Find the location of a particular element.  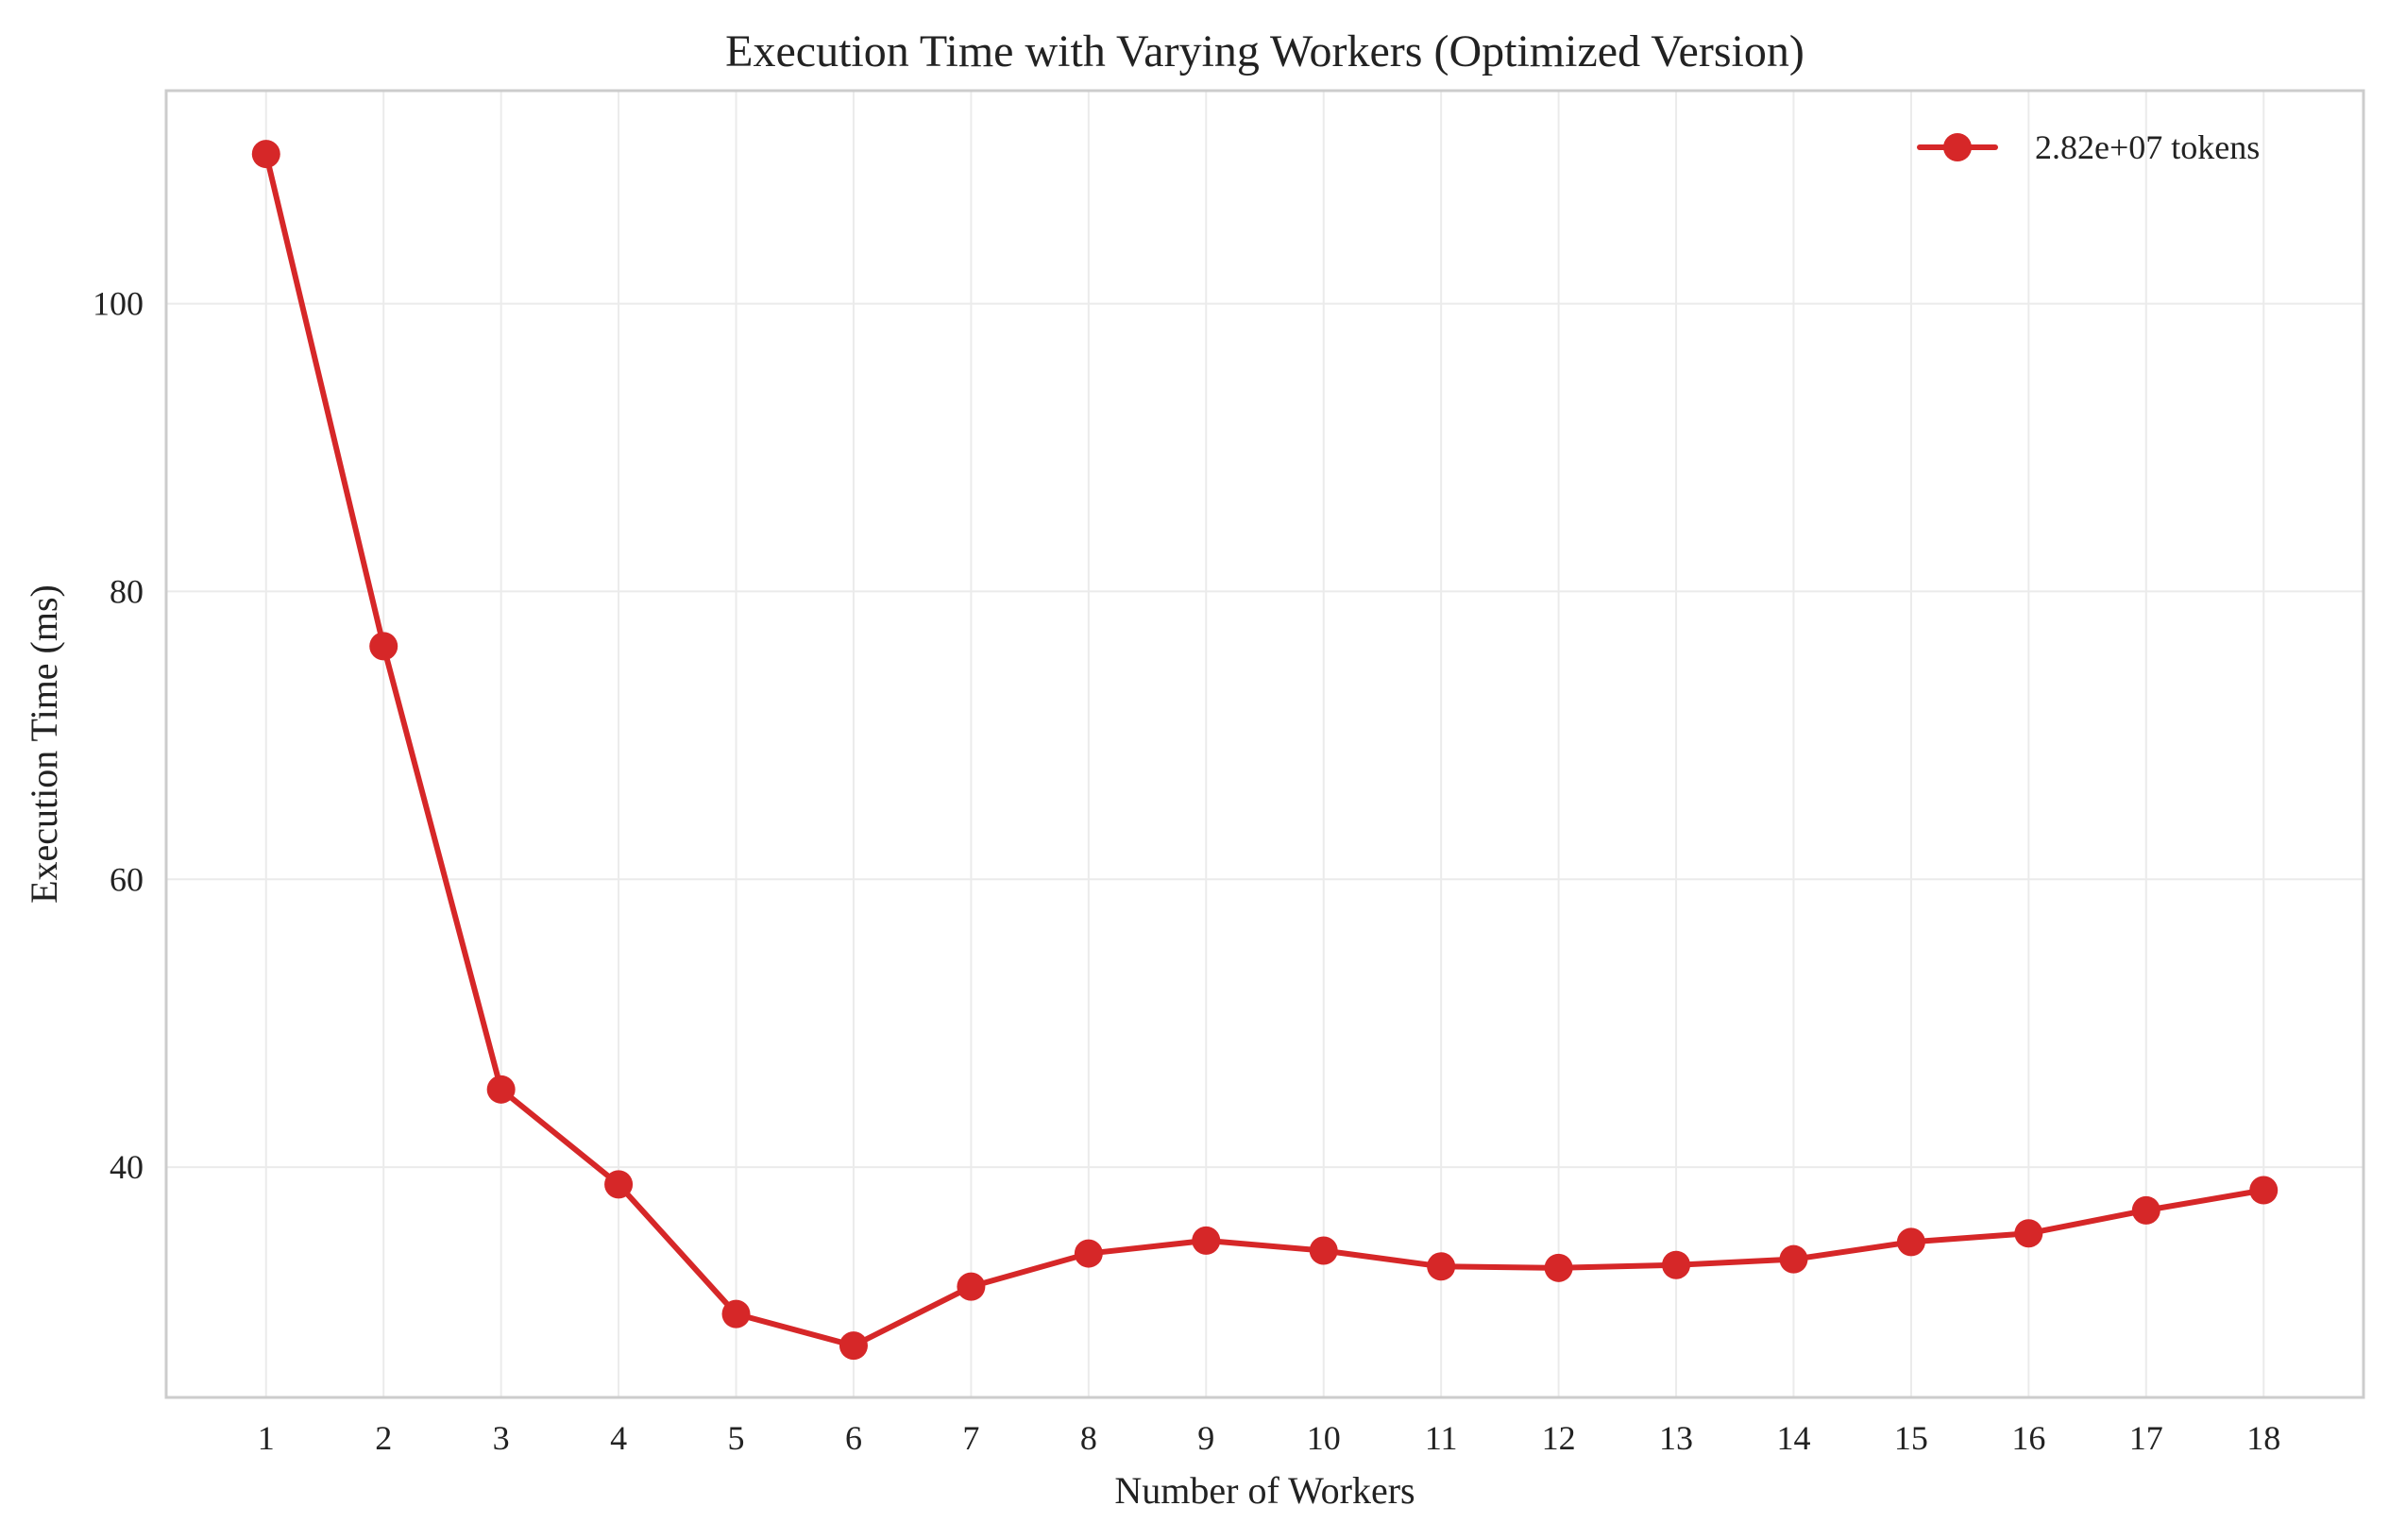

y-axis-ticks: 40 60 80 100 is located at coordinates (118, 736).